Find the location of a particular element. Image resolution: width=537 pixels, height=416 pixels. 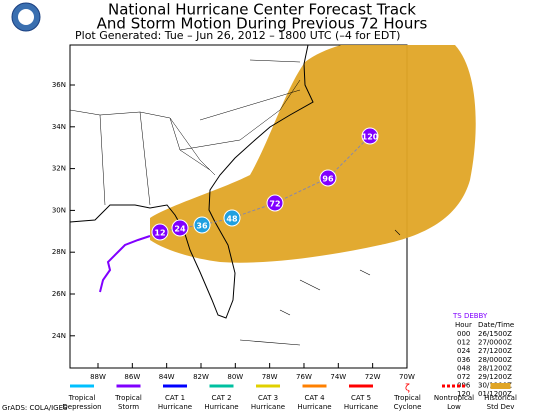

legend-label: Std Dev is located at coordinates (501, 407).